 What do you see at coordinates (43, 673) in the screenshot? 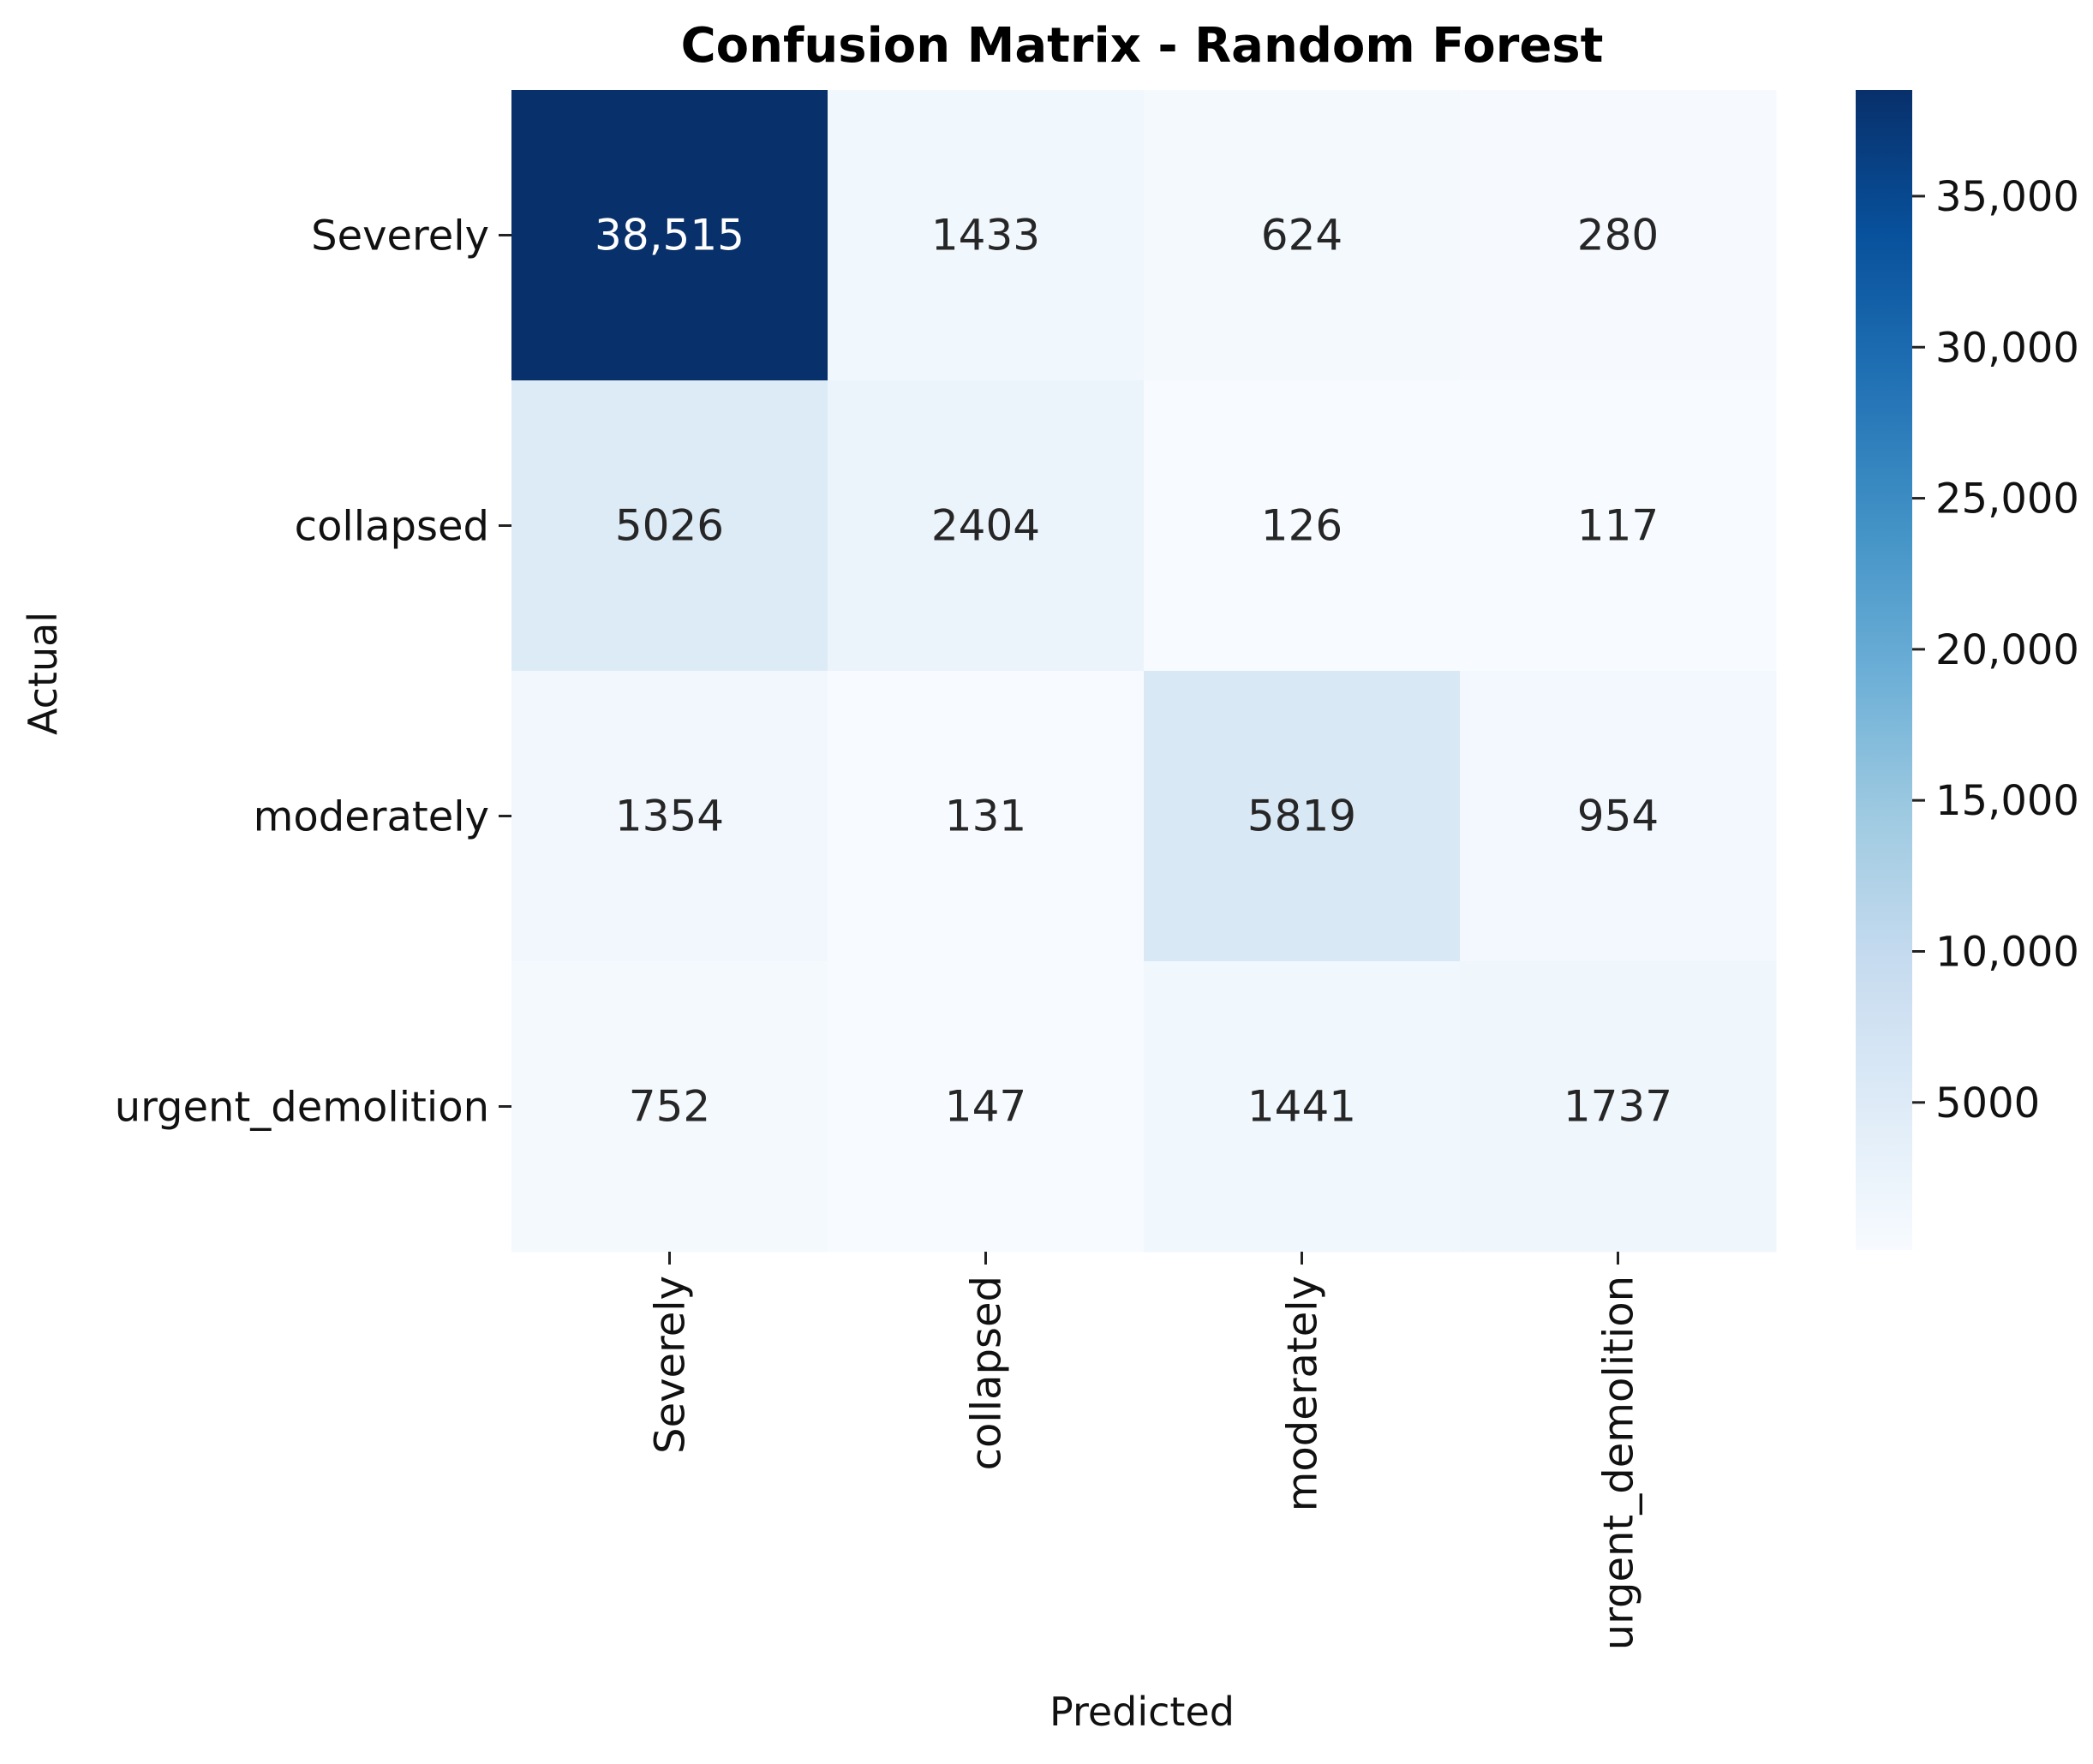
I see `y-axis-label: Actual` at bounding box center [43, 673].